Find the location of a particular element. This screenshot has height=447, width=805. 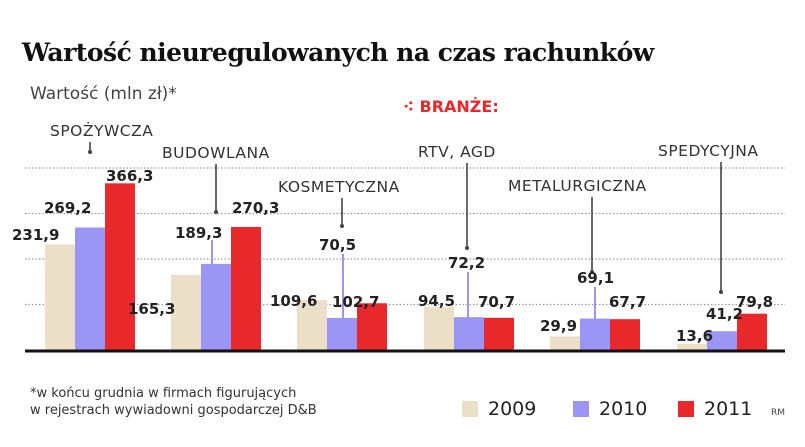

footnote-line-1: *w końcu grudnia w firmach figurujących is located at coordinates (163, 393).